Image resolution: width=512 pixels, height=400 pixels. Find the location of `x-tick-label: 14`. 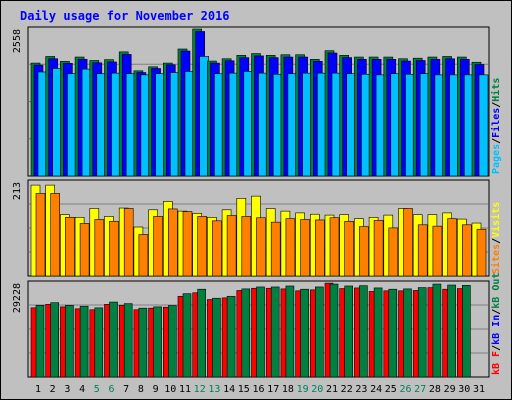

x-tick-label: 14 is located at coordinates (229, 389).